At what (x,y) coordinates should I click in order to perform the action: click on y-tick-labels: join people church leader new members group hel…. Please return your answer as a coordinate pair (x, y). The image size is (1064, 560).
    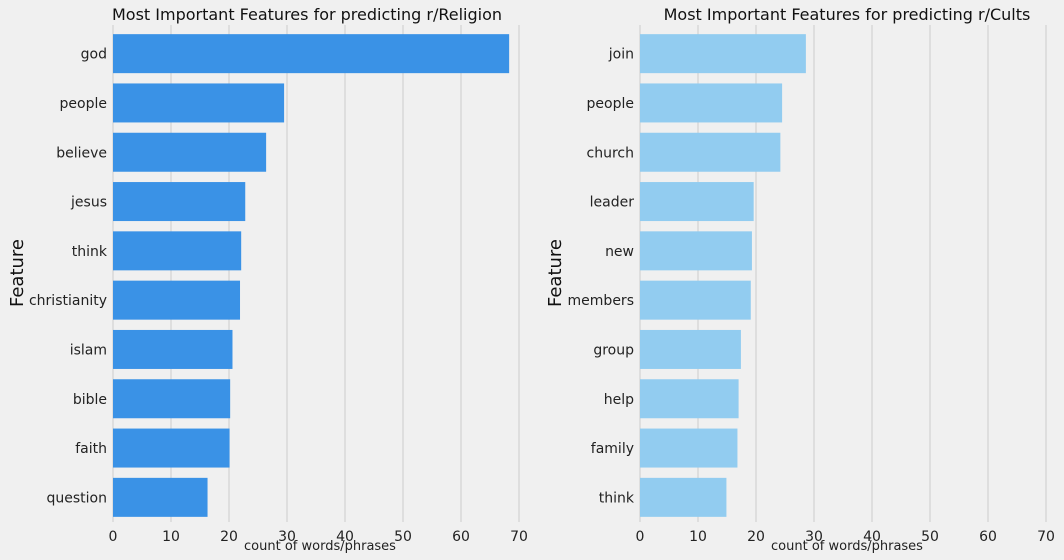
    Looking at the image, I should click on (601, 277).